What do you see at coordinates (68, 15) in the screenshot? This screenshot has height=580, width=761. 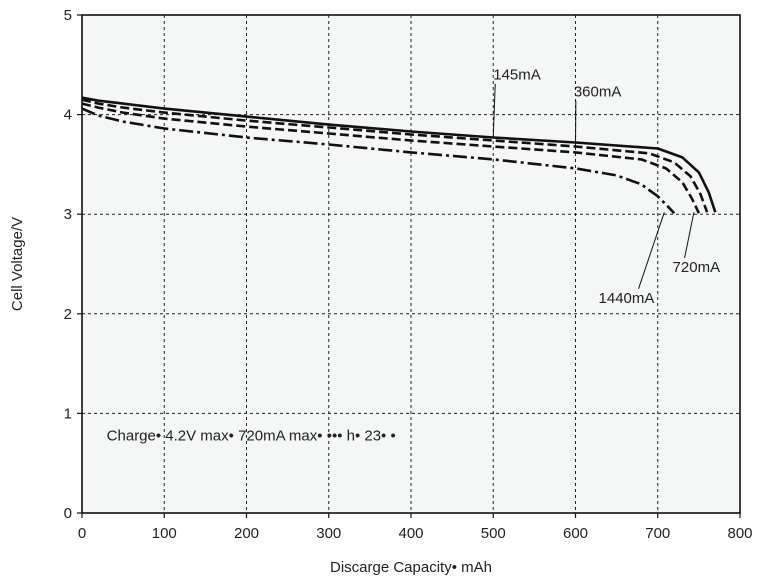 I see `y-tick-label-5: 5` at bounding box center [68, 15].